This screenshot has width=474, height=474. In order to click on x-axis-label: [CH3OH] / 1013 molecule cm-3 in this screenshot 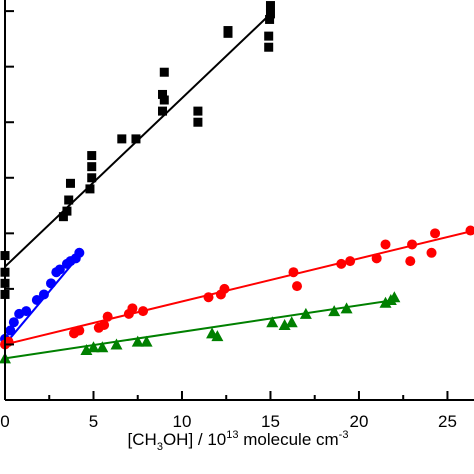, I will do `click(238, 441)`.